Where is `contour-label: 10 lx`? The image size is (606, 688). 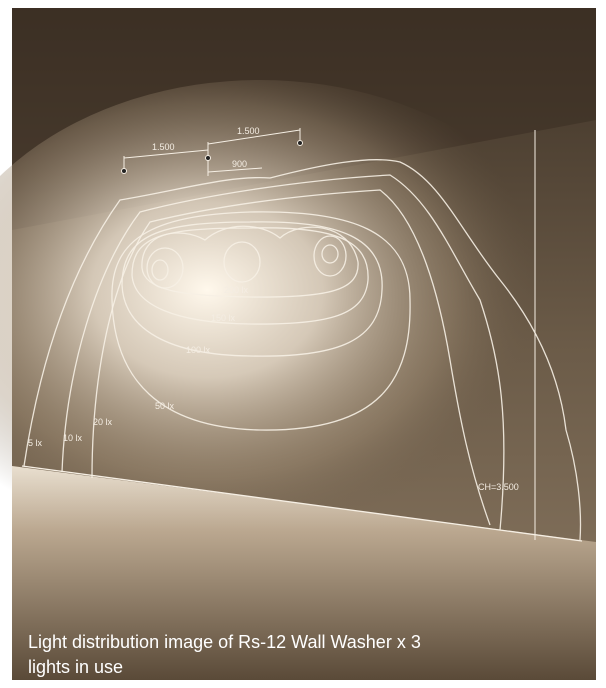
contour-label: 10 lx is located at coordinates (73, 438).